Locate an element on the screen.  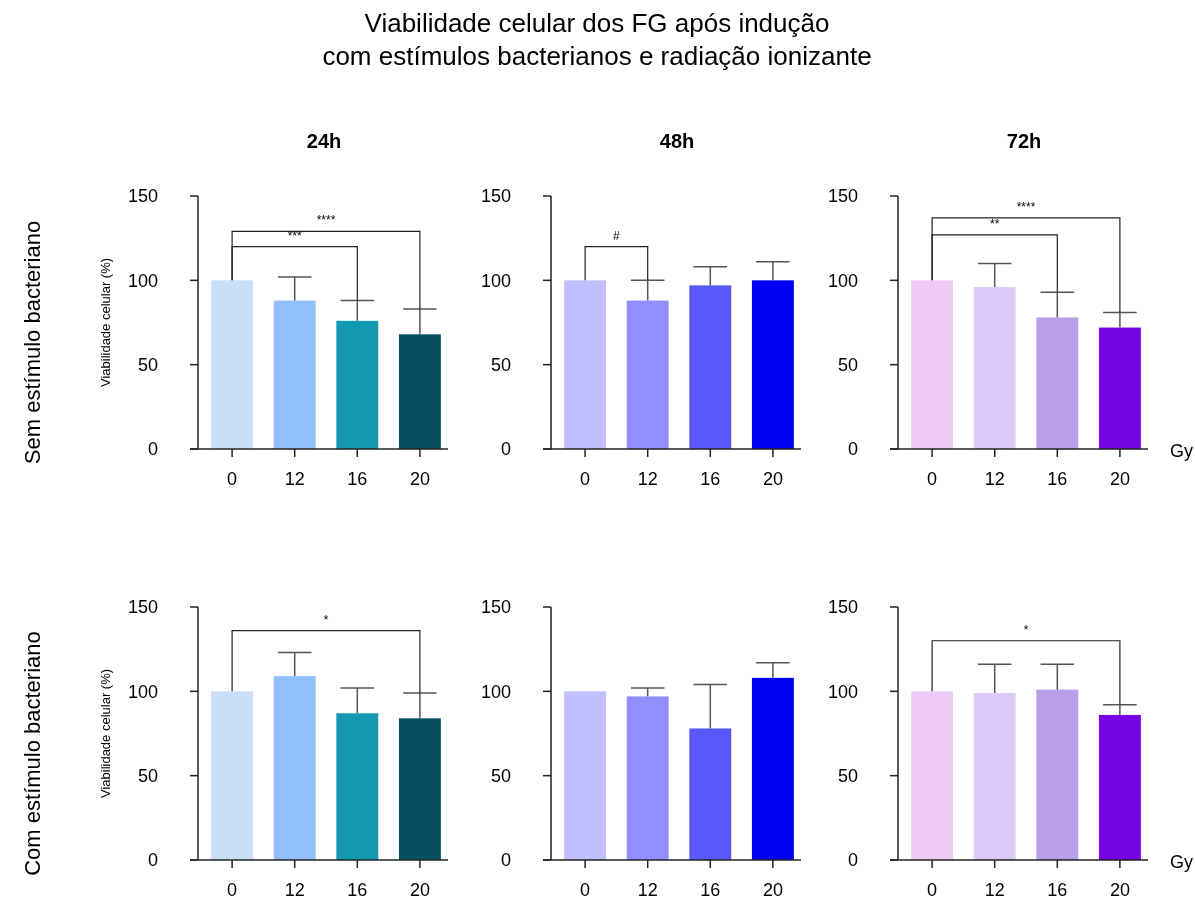
annotation: *** is located at coordinates (295, 235).